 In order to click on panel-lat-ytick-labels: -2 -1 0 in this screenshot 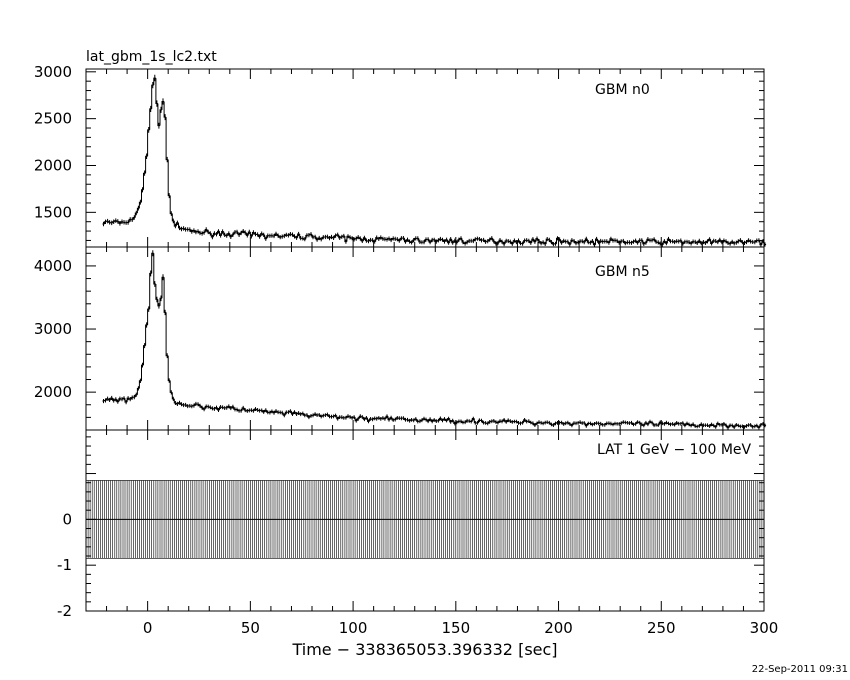, I will do `click(64, 565)`.